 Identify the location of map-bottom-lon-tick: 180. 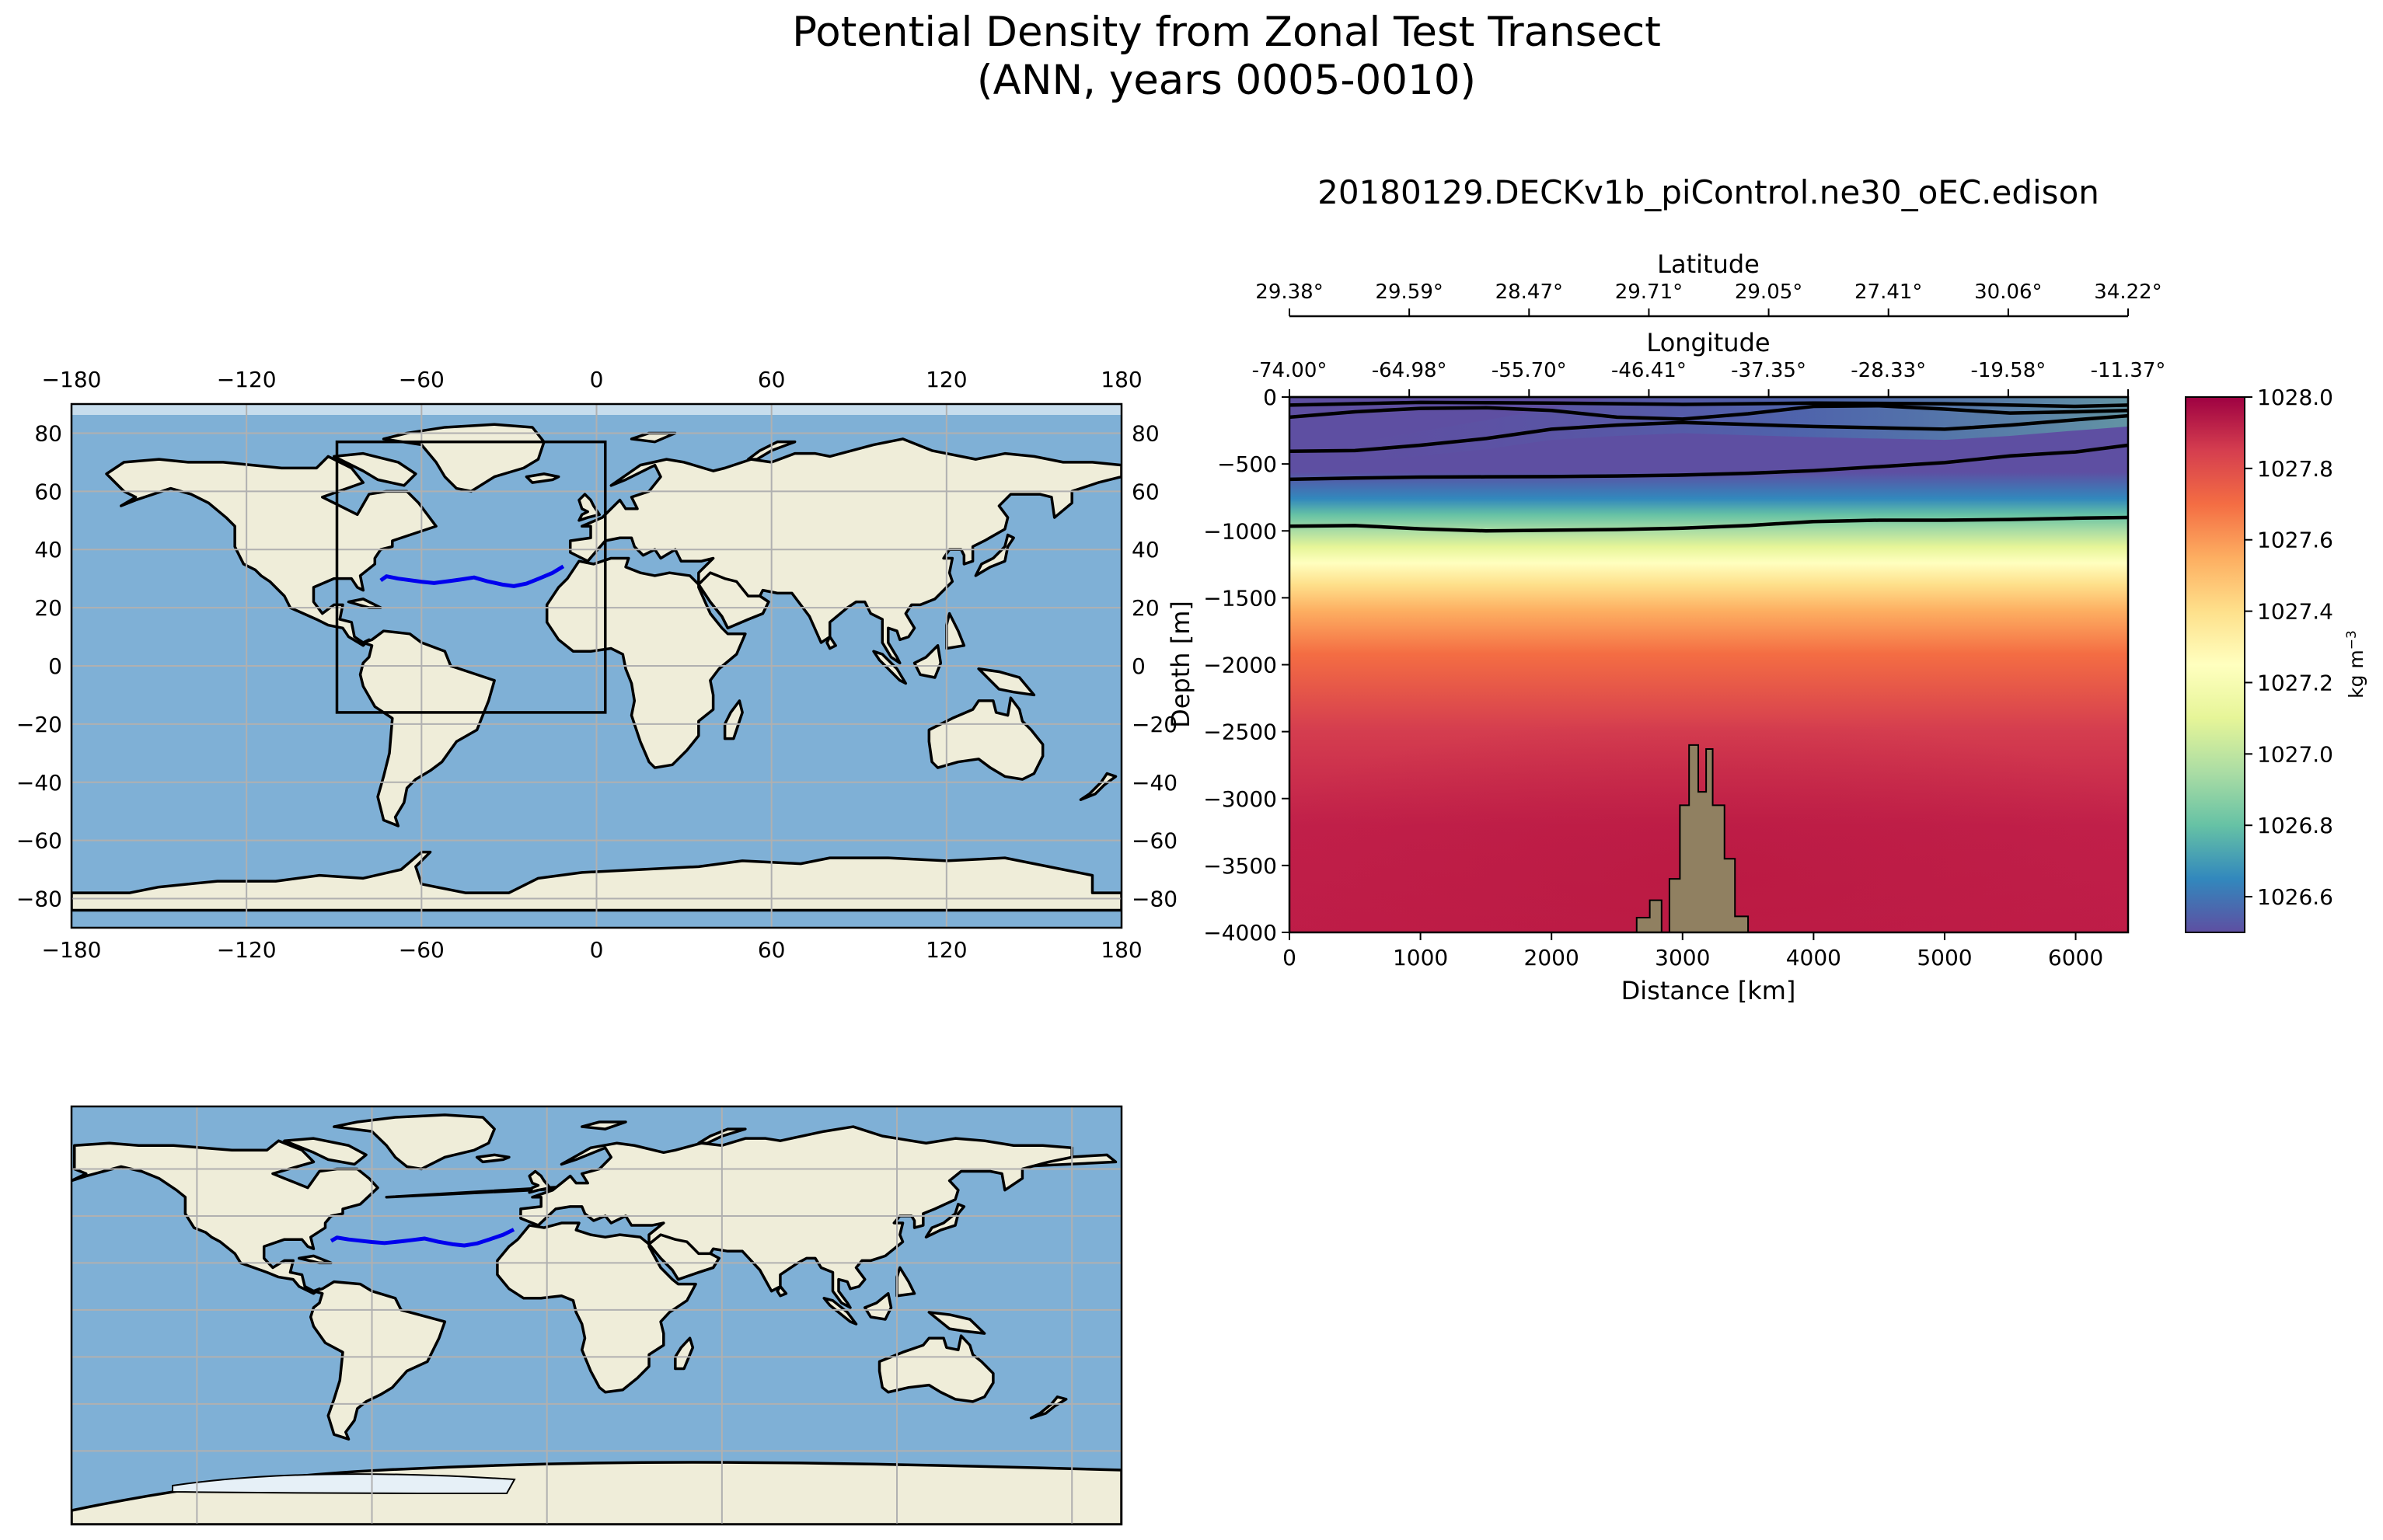
(1122, 950).